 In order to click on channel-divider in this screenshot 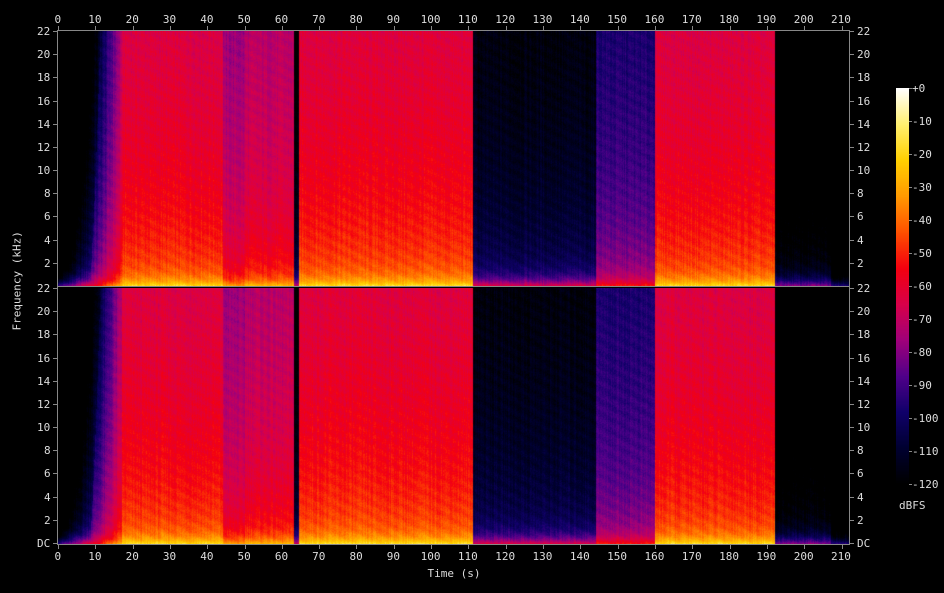, I will do `click(453, 286)`.